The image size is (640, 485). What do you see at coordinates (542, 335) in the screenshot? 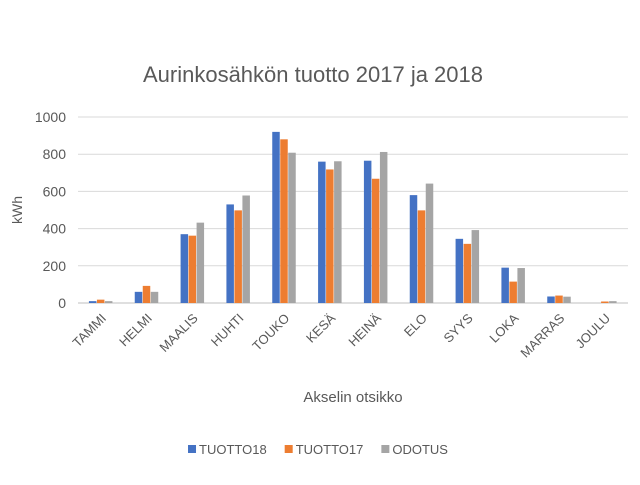
I see `x-tick-label: MARRAS` at bounding box center [542, 335].